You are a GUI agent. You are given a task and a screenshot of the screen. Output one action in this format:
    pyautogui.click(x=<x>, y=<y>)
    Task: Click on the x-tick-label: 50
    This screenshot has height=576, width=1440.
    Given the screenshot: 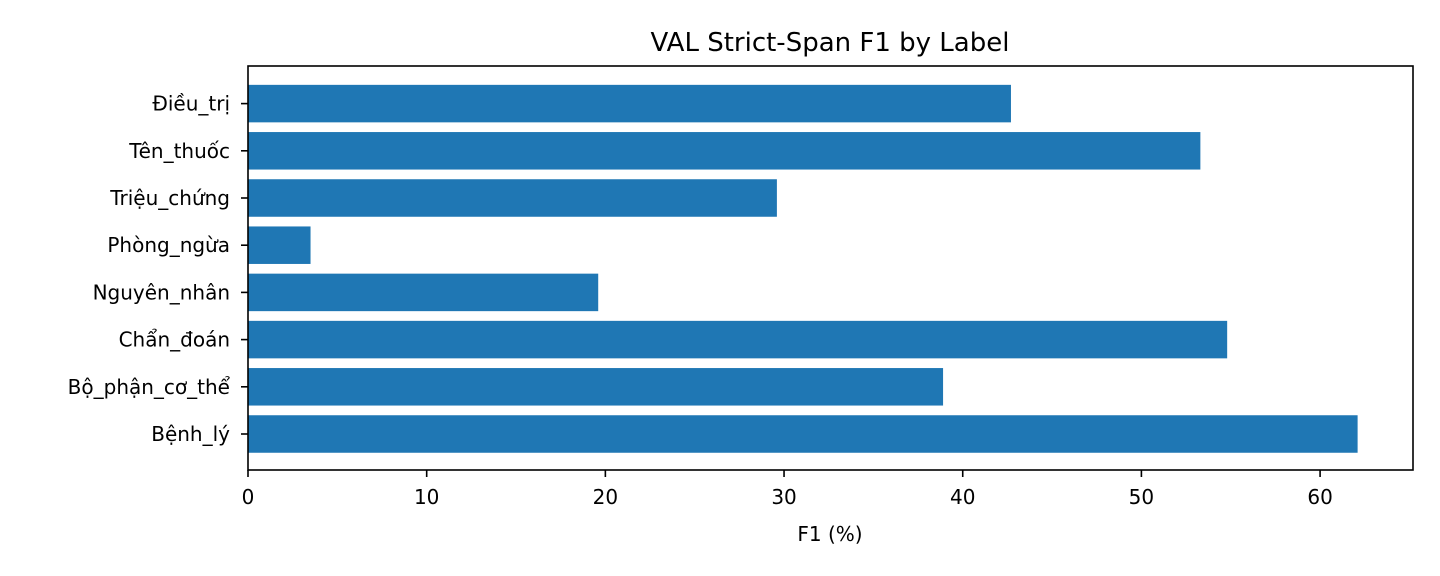 What is the action you would take?
    pyautogui.click(x=1141, y=497)
    